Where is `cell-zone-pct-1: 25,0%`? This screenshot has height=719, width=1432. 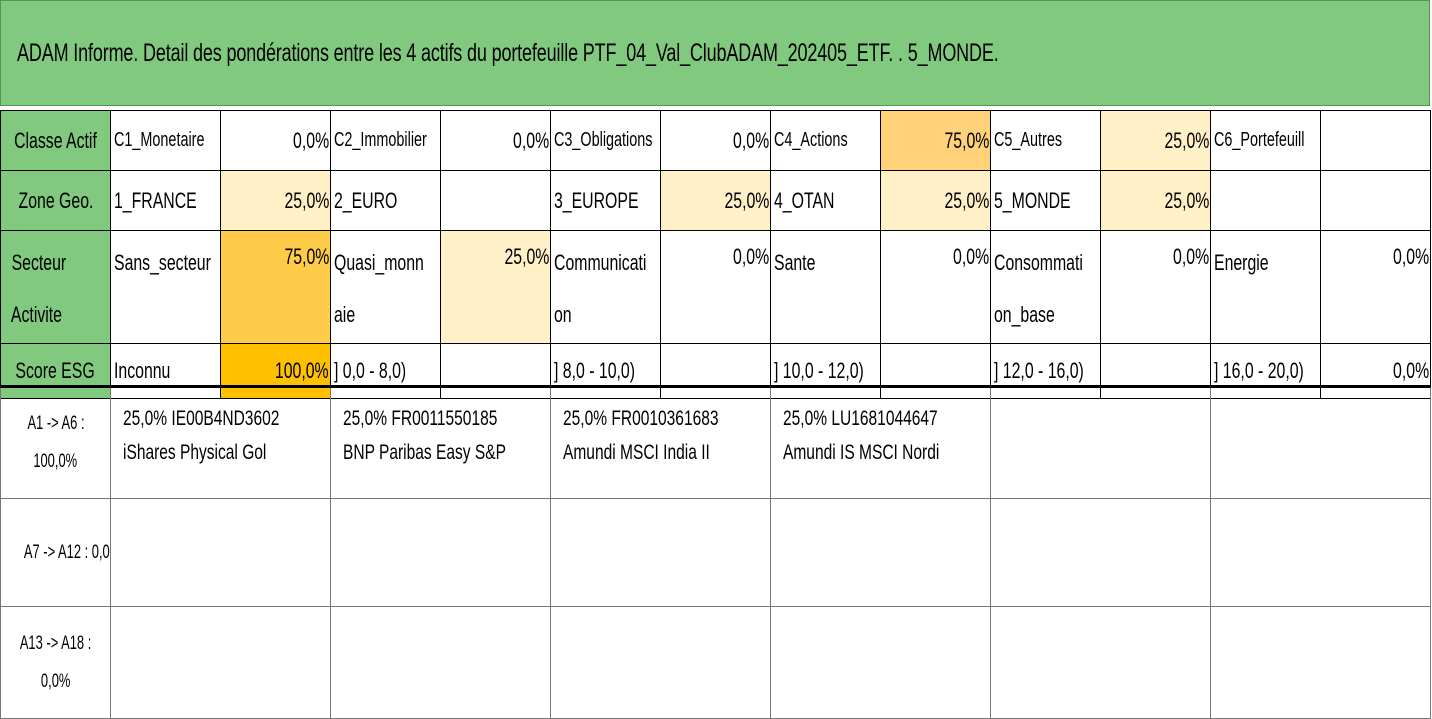 cell-zone-pct-1: 25,0% is located at coordinates (275, 200).